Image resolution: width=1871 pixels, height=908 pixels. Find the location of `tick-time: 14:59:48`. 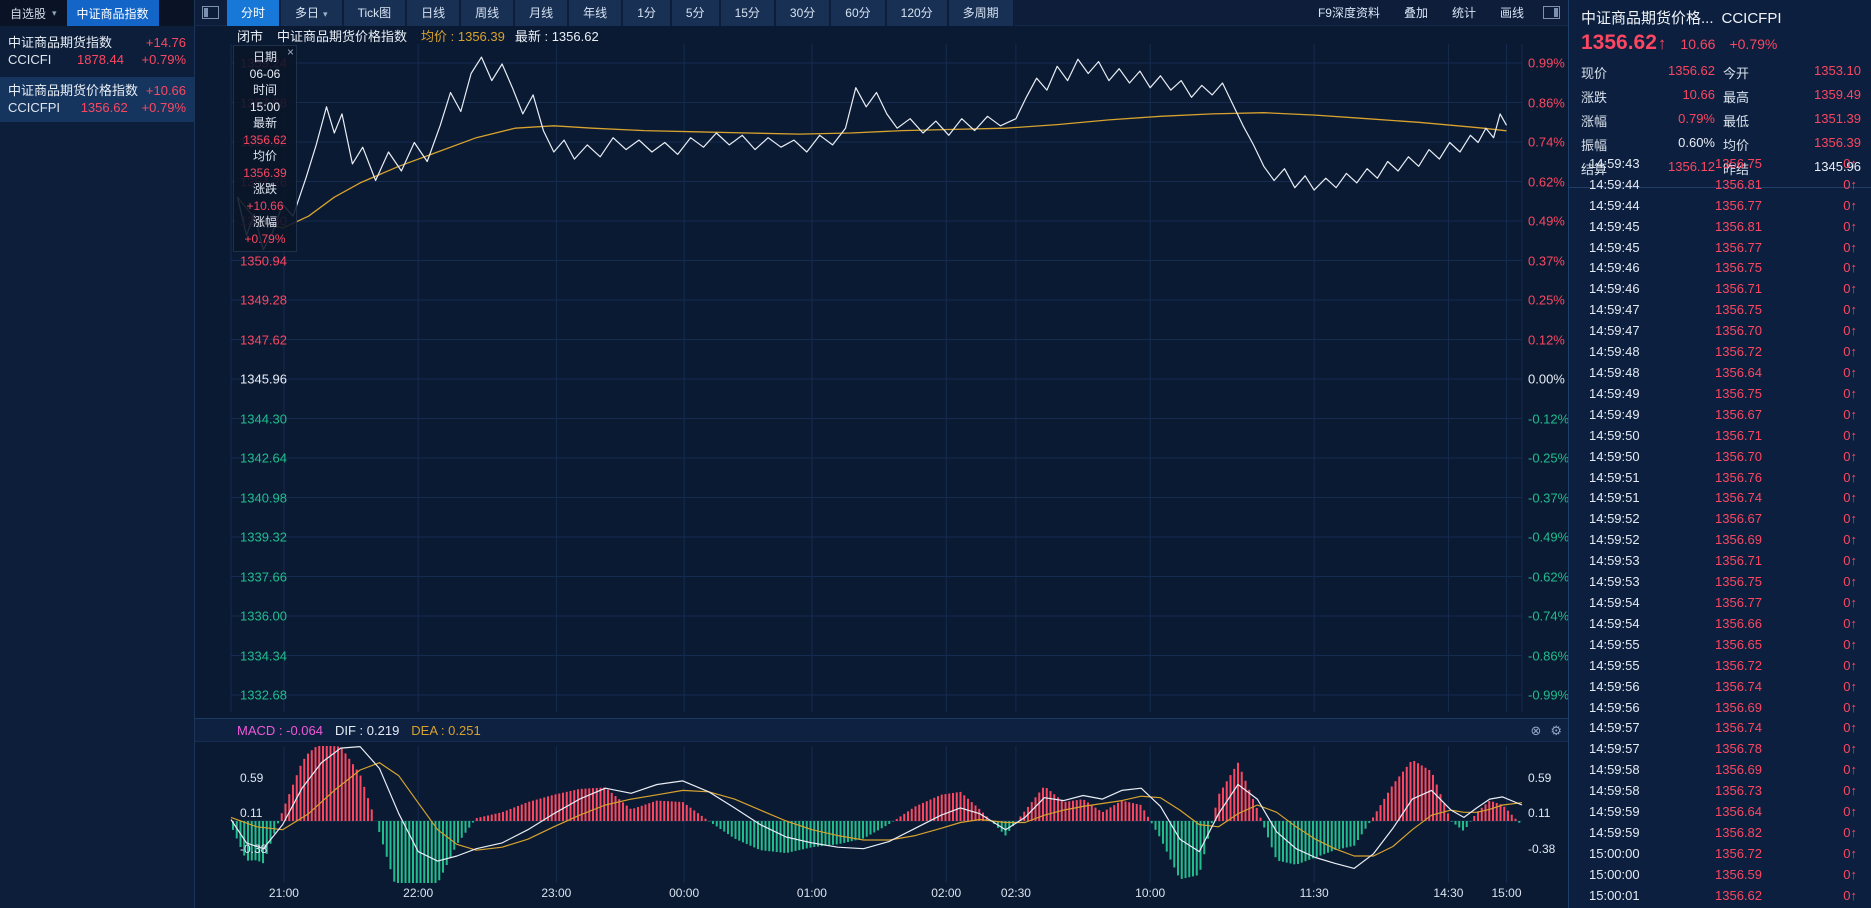

tick-time: 14:59:48 is located at coordinates (1614, 352).